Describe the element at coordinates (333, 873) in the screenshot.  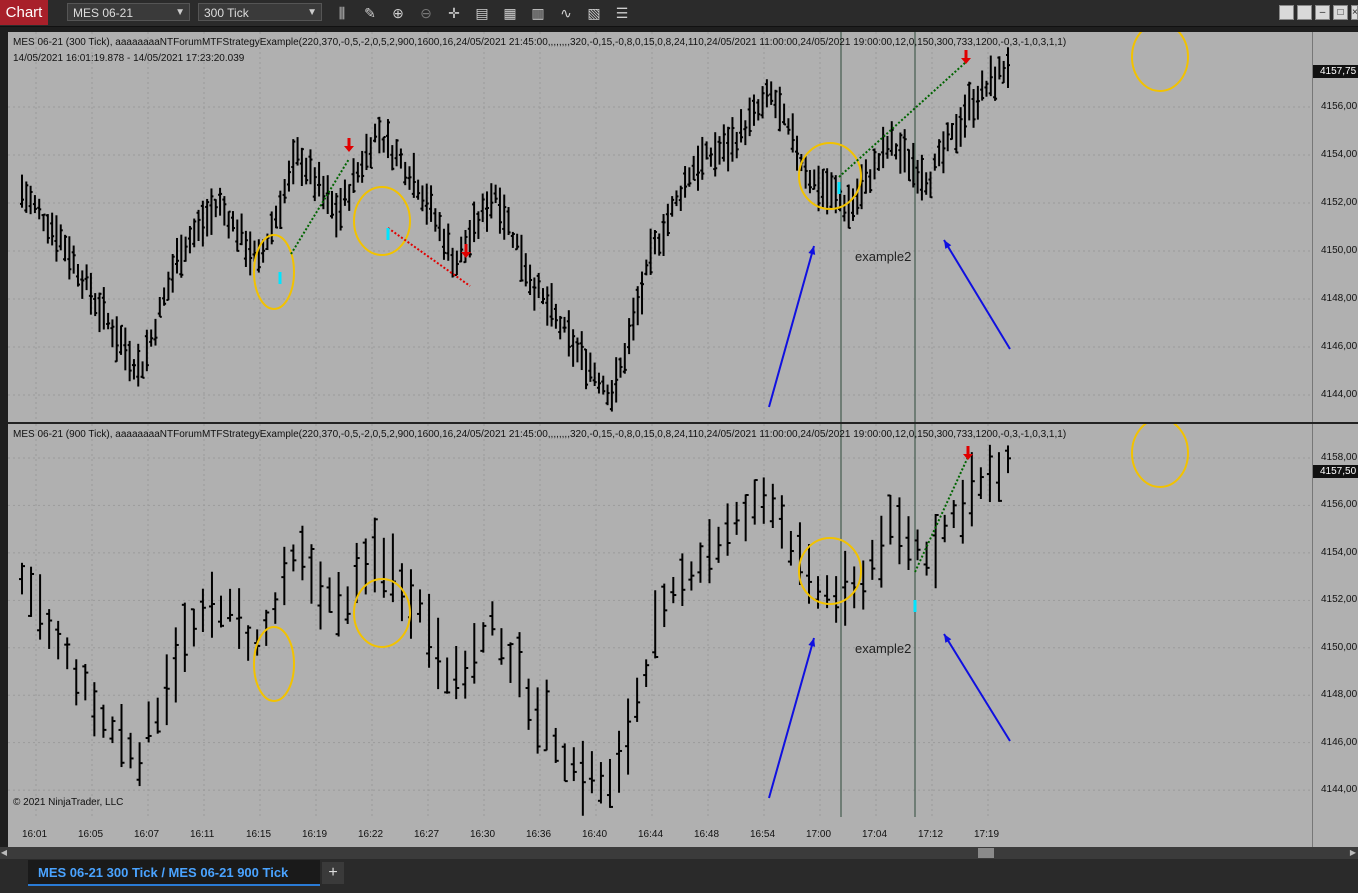
I see `add-tab-button: +` at that location.